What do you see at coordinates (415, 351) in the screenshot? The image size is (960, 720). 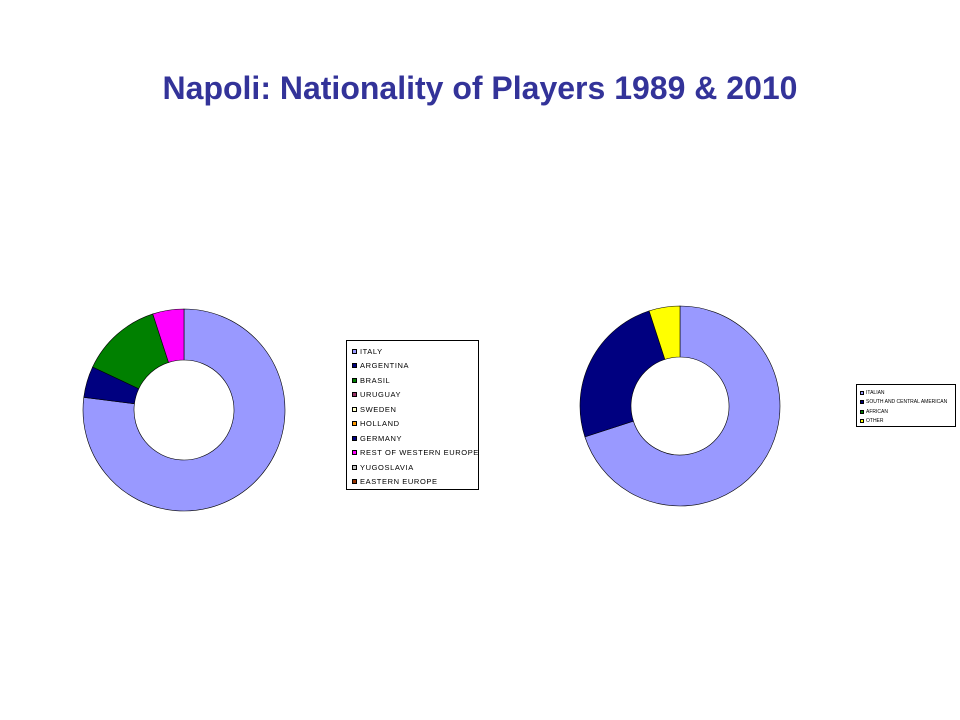 I see `legend-item-italy: ITALY` at bounding box center [415, 351].